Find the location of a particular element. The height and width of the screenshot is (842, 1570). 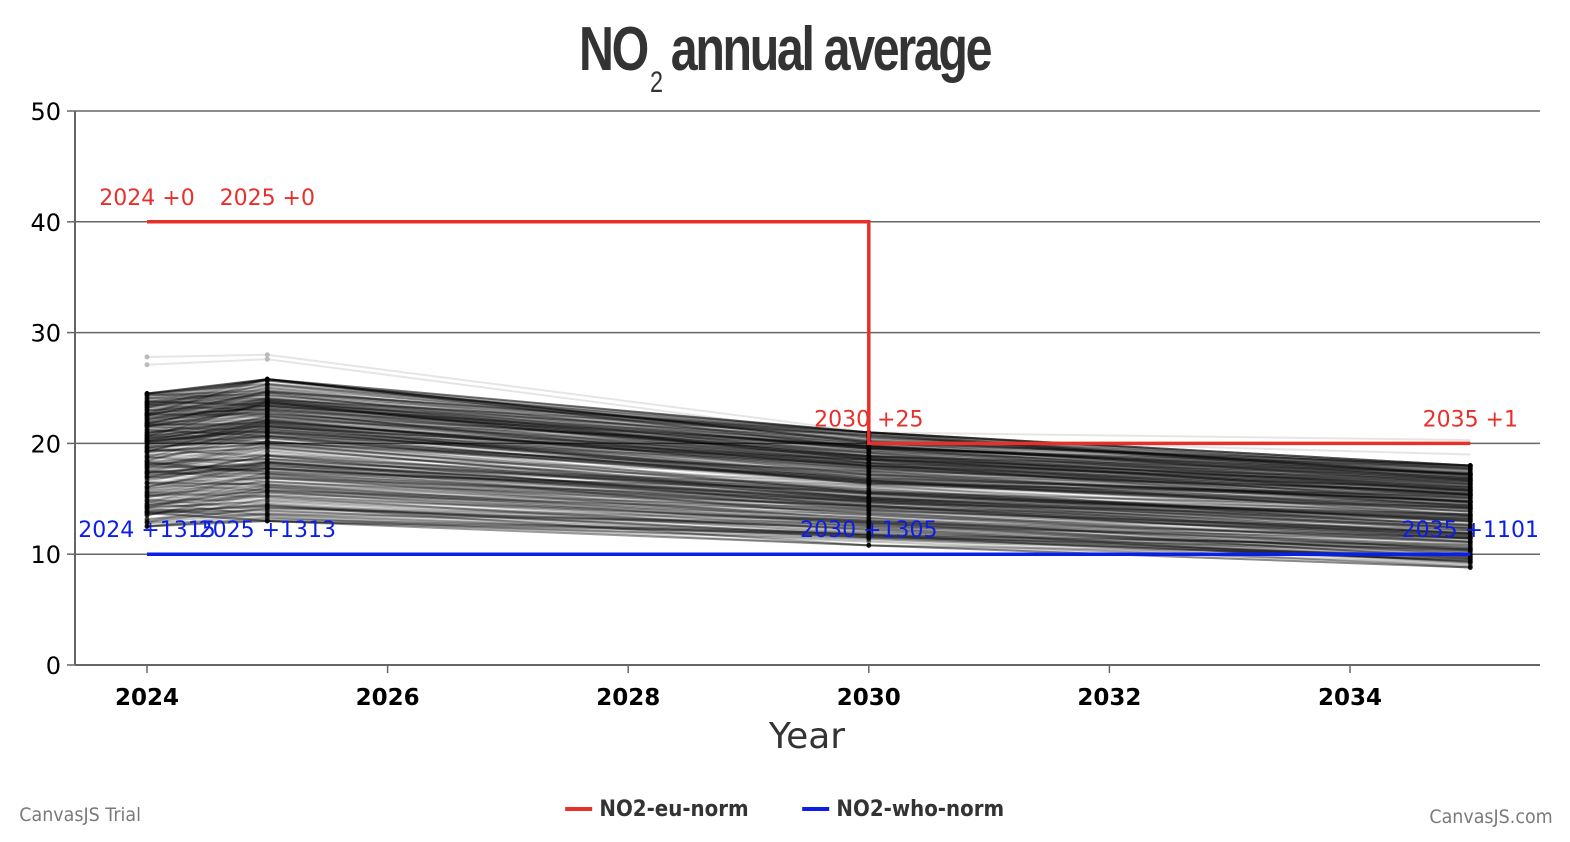

legend-item-who: NO2-who-norm is located at coordinates (902, 809).